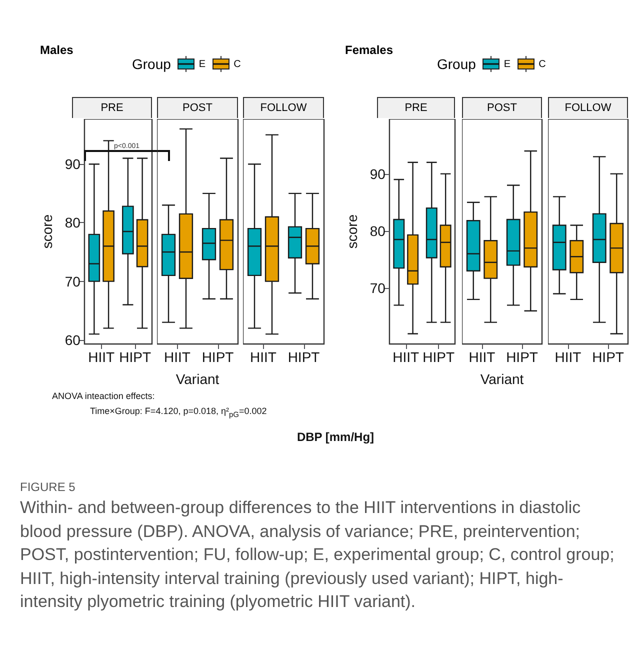  Describe the element at coordinates (369, 50) in the screenshot. I see `chart-title: Females` at that location.